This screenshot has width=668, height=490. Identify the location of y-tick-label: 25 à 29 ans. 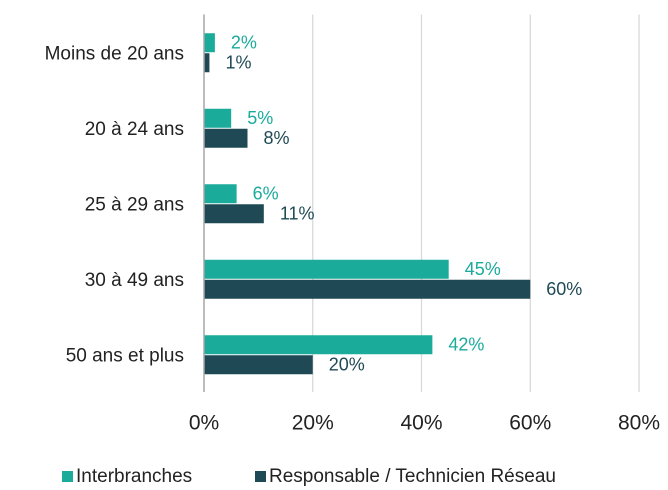
(134, 204).